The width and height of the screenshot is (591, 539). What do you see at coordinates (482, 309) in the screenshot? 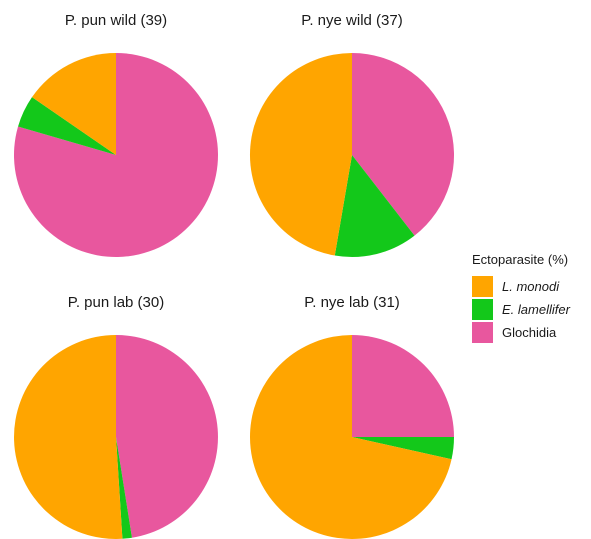
I see `legend-swatch-elamellifer` at bounding box center [482, 309].